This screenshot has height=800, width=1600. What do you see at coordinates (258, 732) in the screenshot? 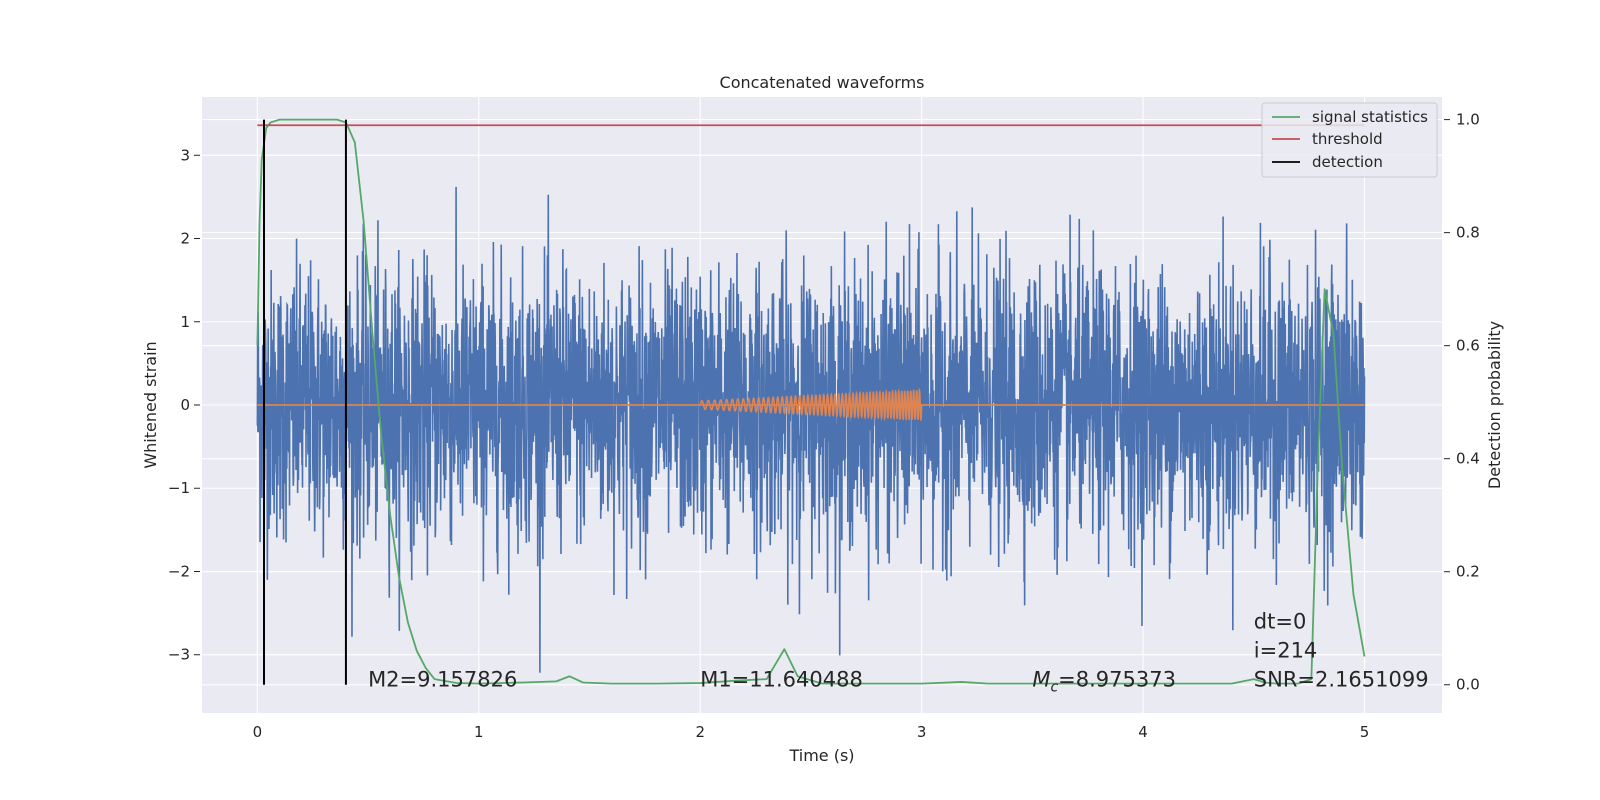
I see `x-tick-label: 0` at bounding box center [258, 732].